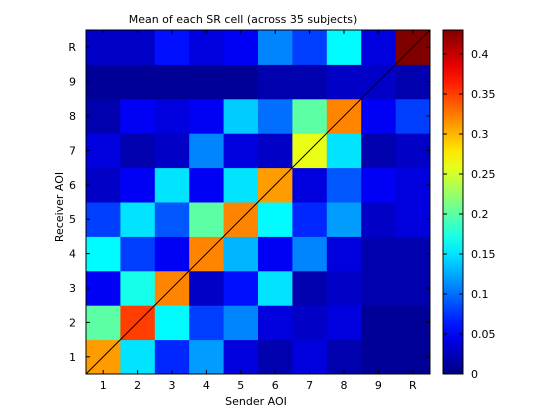 The height and width of the screenshot is (420, 560). I want to click on colorbar-tick-label: 0, so click(474, 374).